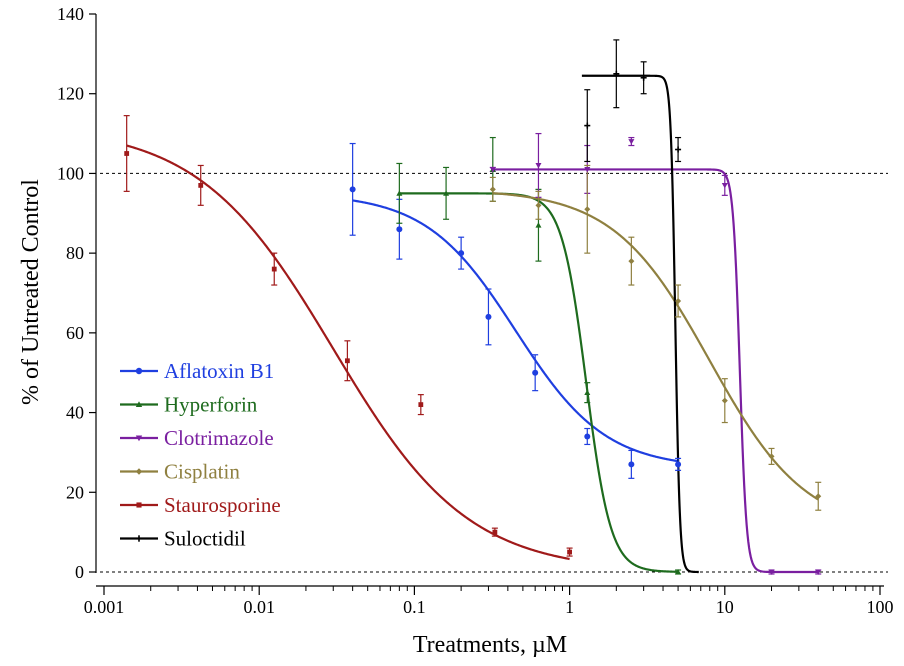  I want to click on legend-item: Aflatoxin B1, so click(197, 371).